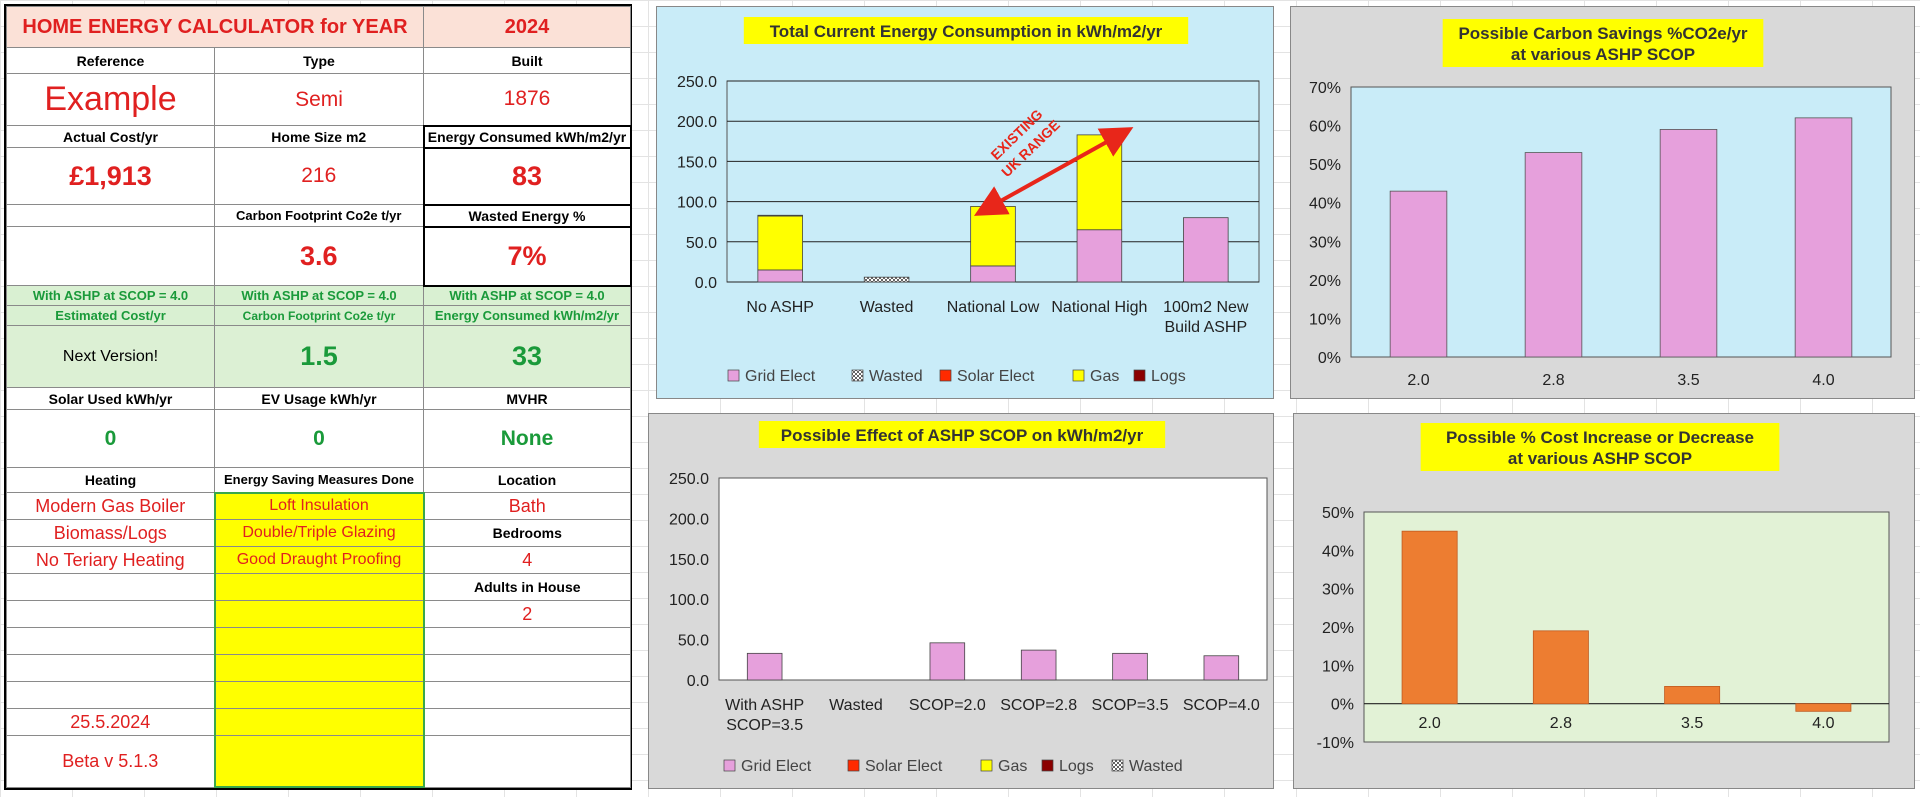 The image size is (1920, 797). What do you see at coordinates (689, 600) in the screenshot?
I see `y-tick-label: 100.0` at bounding box center [689, 600].